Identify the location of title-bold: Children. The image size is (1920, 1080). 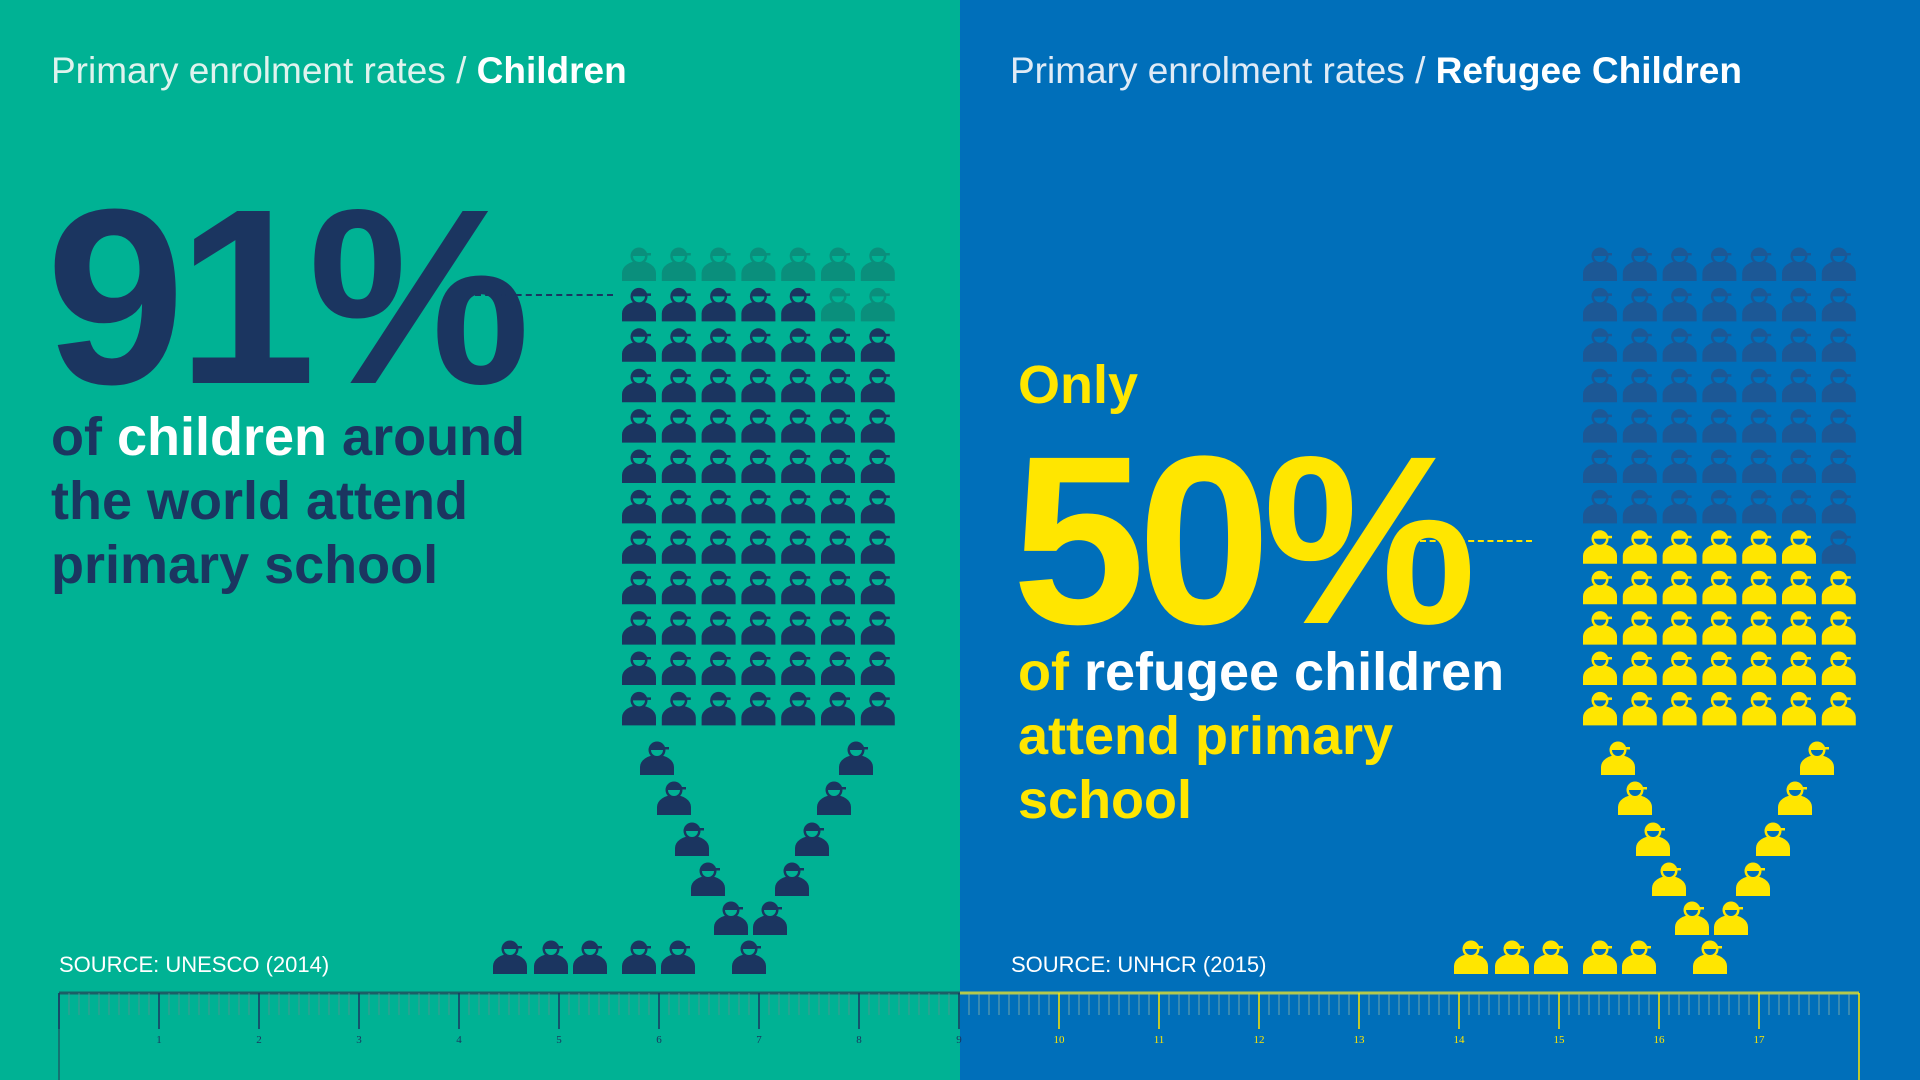
(551, 70).